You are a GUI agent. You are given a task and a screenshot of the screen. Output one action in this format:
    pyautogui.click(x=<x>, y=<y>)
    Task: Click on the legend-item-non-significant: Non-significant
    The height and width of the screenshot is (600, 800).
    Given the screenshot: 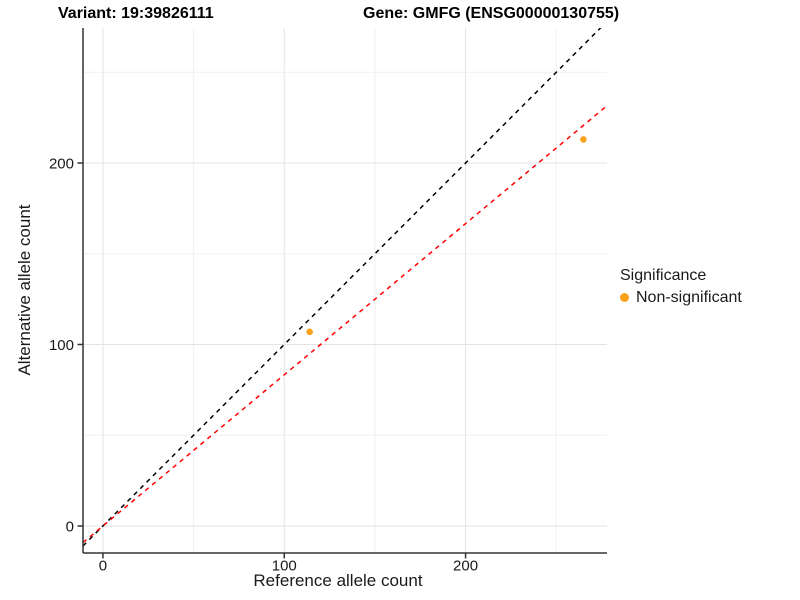 What is the action you would take?
    pyautogui.click(x=681, y=297)
    